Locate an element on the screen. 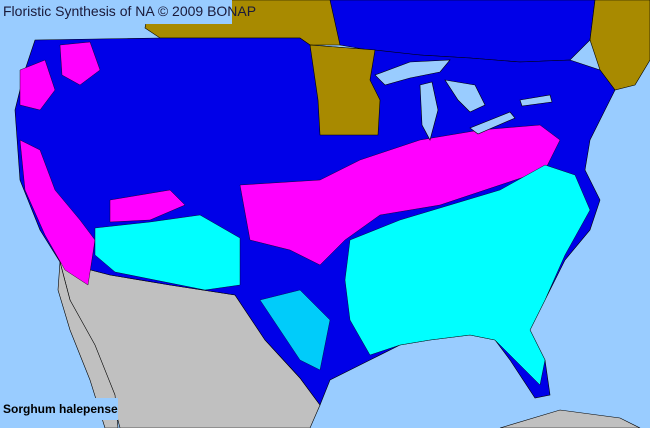 This screenshot has width=650, height=428. lake-michigan is located at coordinates (429, 111).